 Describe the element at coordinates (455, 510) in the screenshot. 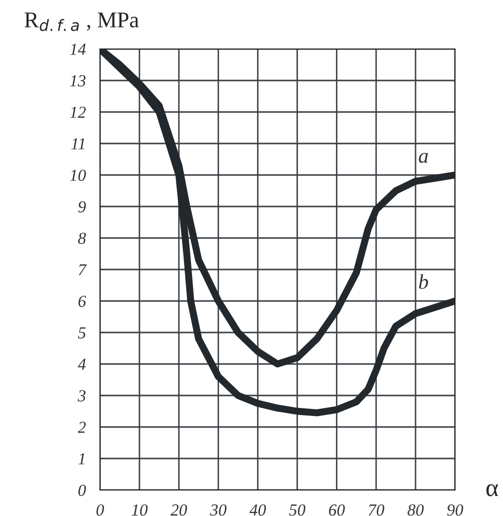

I see `x-tick-label: 90` at that location.